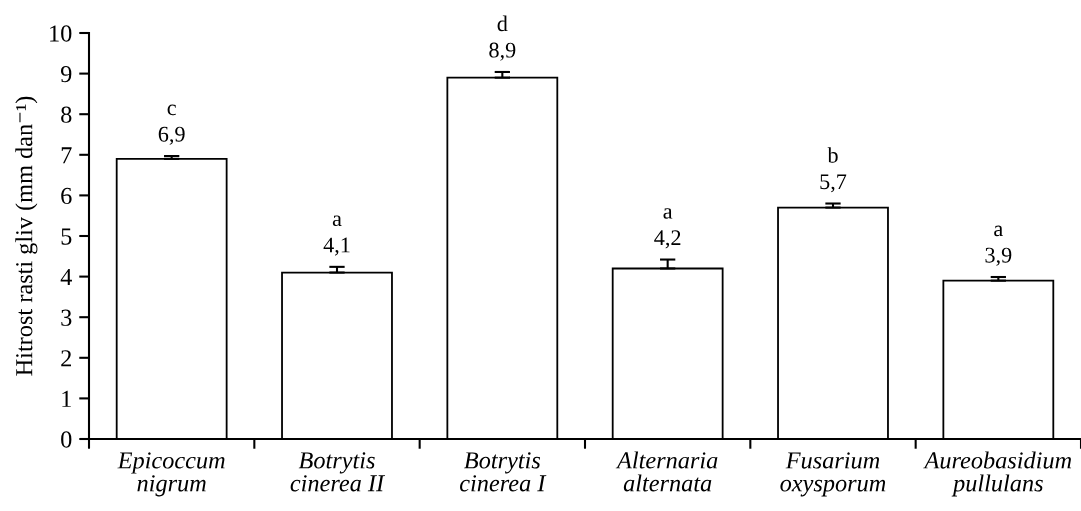 This screenshot has height=511, width=1081. What do you see at coordinates (666, 471) in the screenshot?
I see `x-tick-label: Alternaria alternata` at bounding box center [666, 471].